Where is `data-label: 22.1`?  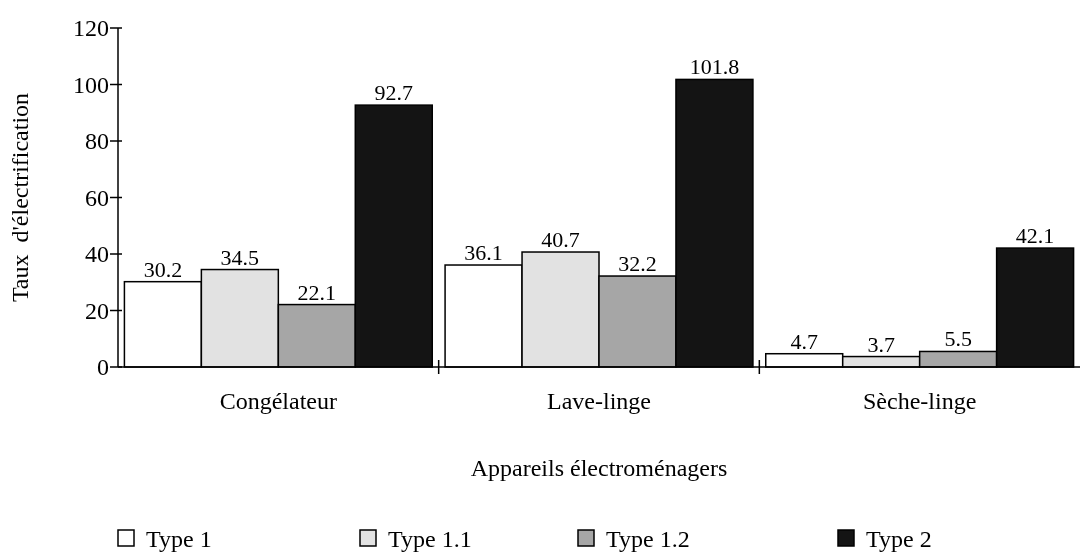
data-label: 22.1 is located at coordinates (317, 292).